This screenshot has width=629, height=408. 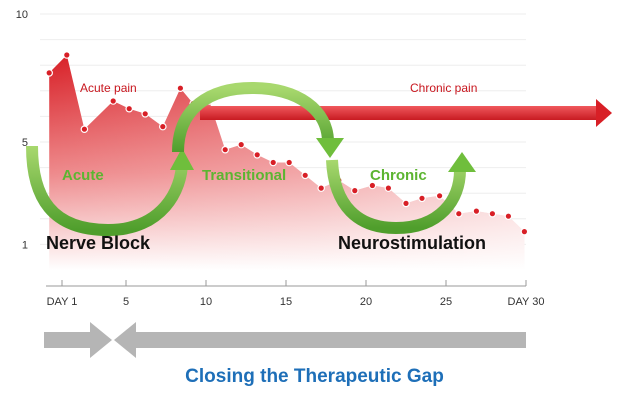 I want to click on chronic-pain-arrow, so click(x=406, y=113).